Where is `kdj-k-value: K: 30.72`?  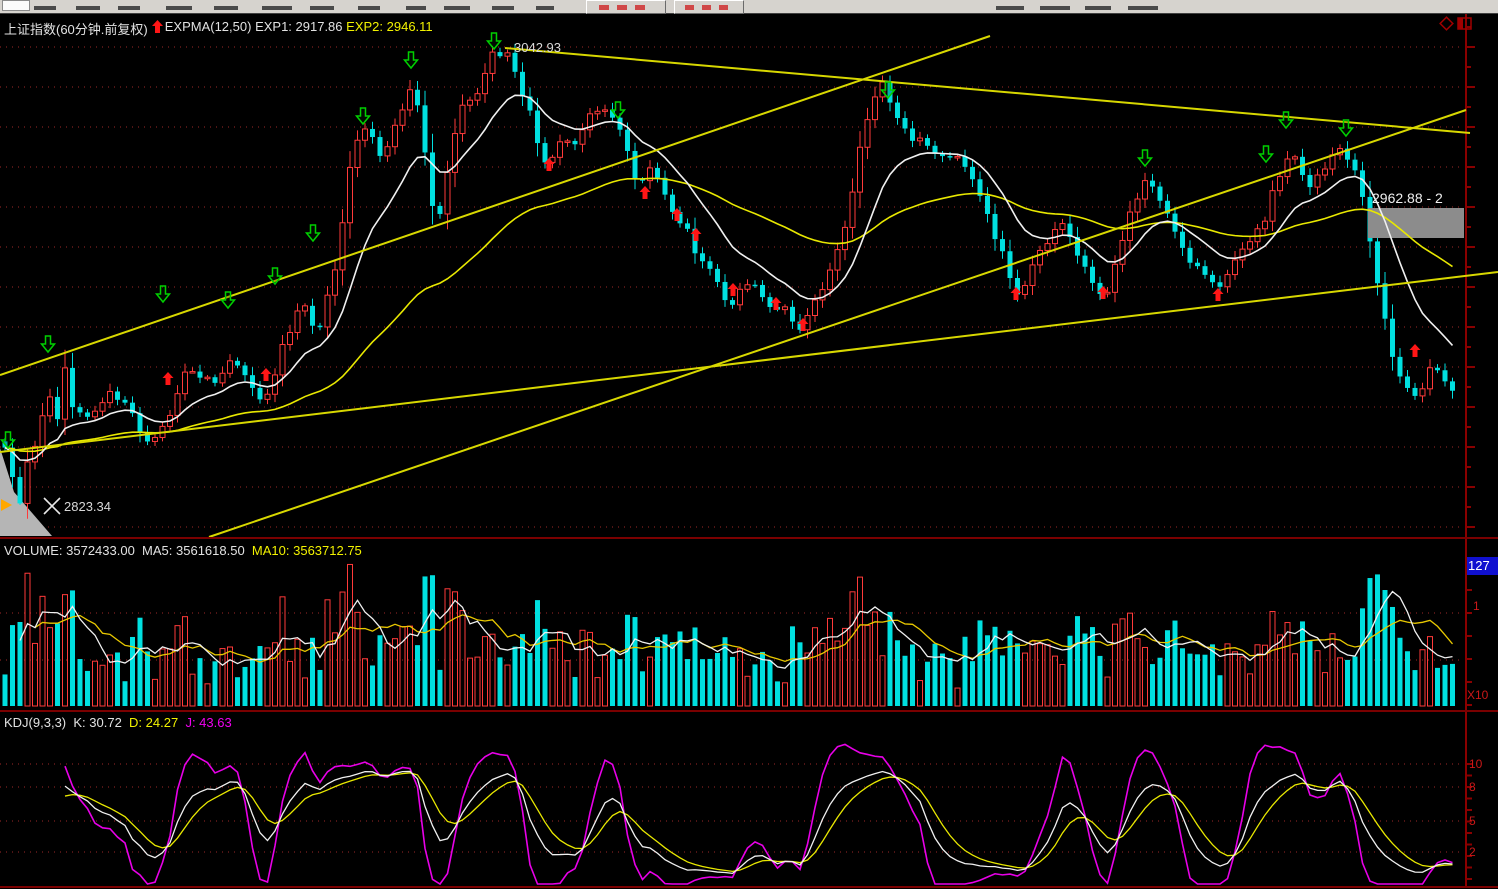 kdj-k-value: K: 30.72 is located at coordinates (97, 722).